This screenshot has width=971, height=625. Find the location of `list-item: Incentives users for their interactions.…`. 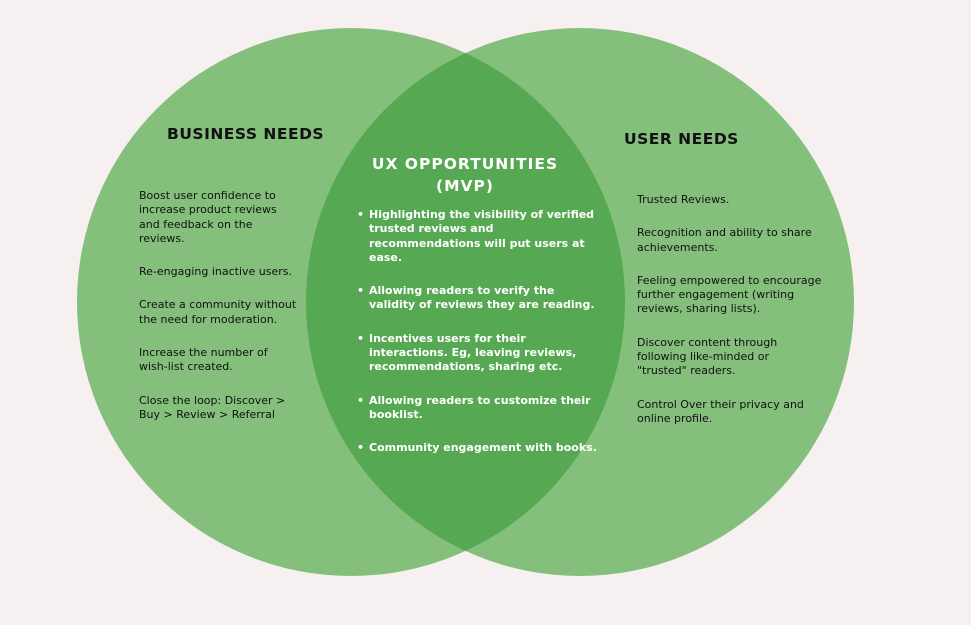

list-item: Incentives users for their interactions.… is located at coordinates (477, 353).